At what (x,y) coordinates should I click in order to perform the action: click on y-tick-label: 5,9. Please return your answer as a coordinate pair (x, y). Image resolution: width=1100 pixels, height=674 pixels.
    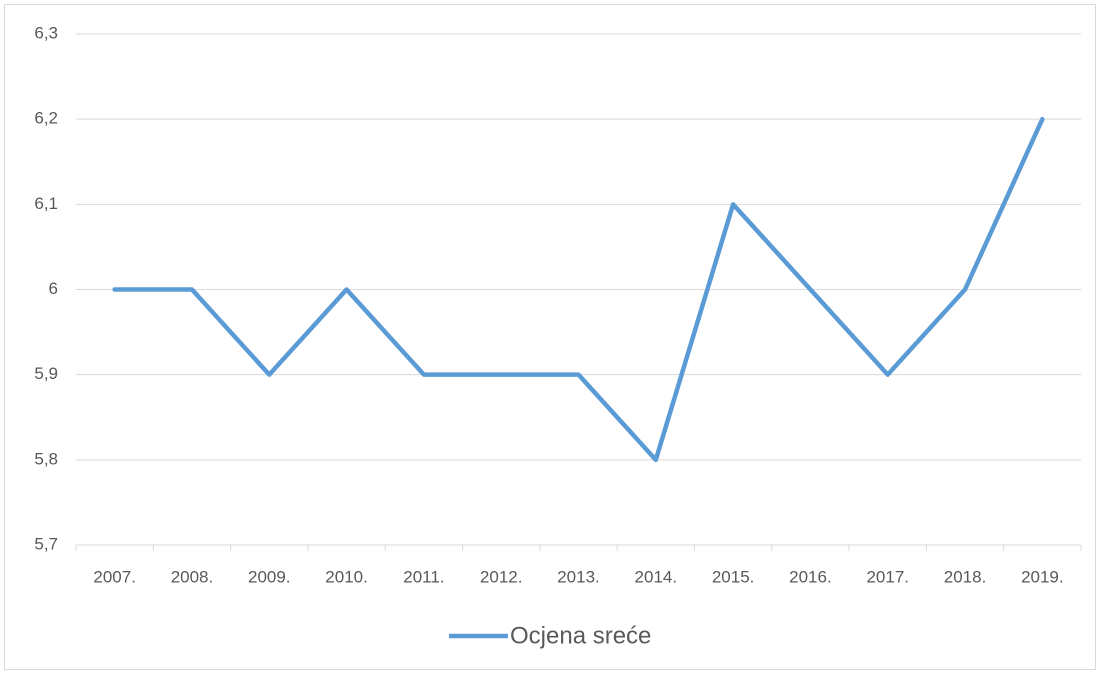
    Looking at the image, I should click on (46, 373).